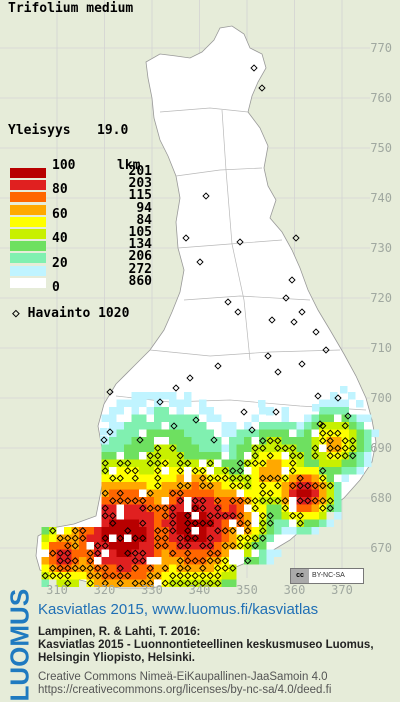 The height and width of the screenshot is (702, 400). Describe the element at coordinates (129, 165) in the screenshot. I see `legend-count-header: lkm` at that location.